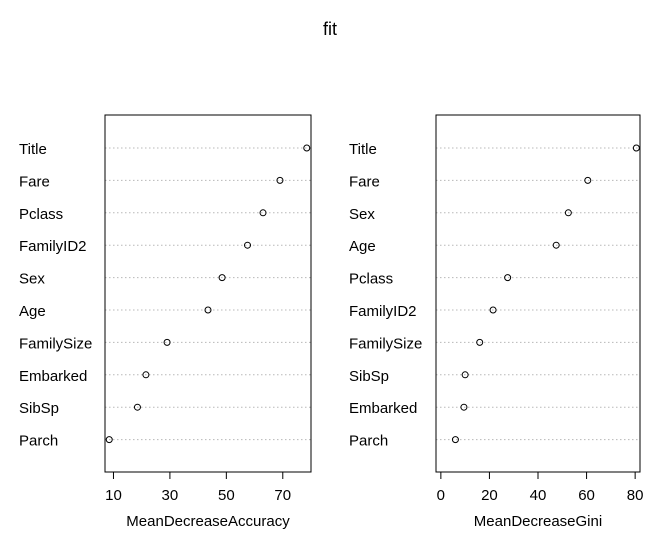 The image size is (661, 554). I want to click on x-tick-label: 30, so click(170, 495).